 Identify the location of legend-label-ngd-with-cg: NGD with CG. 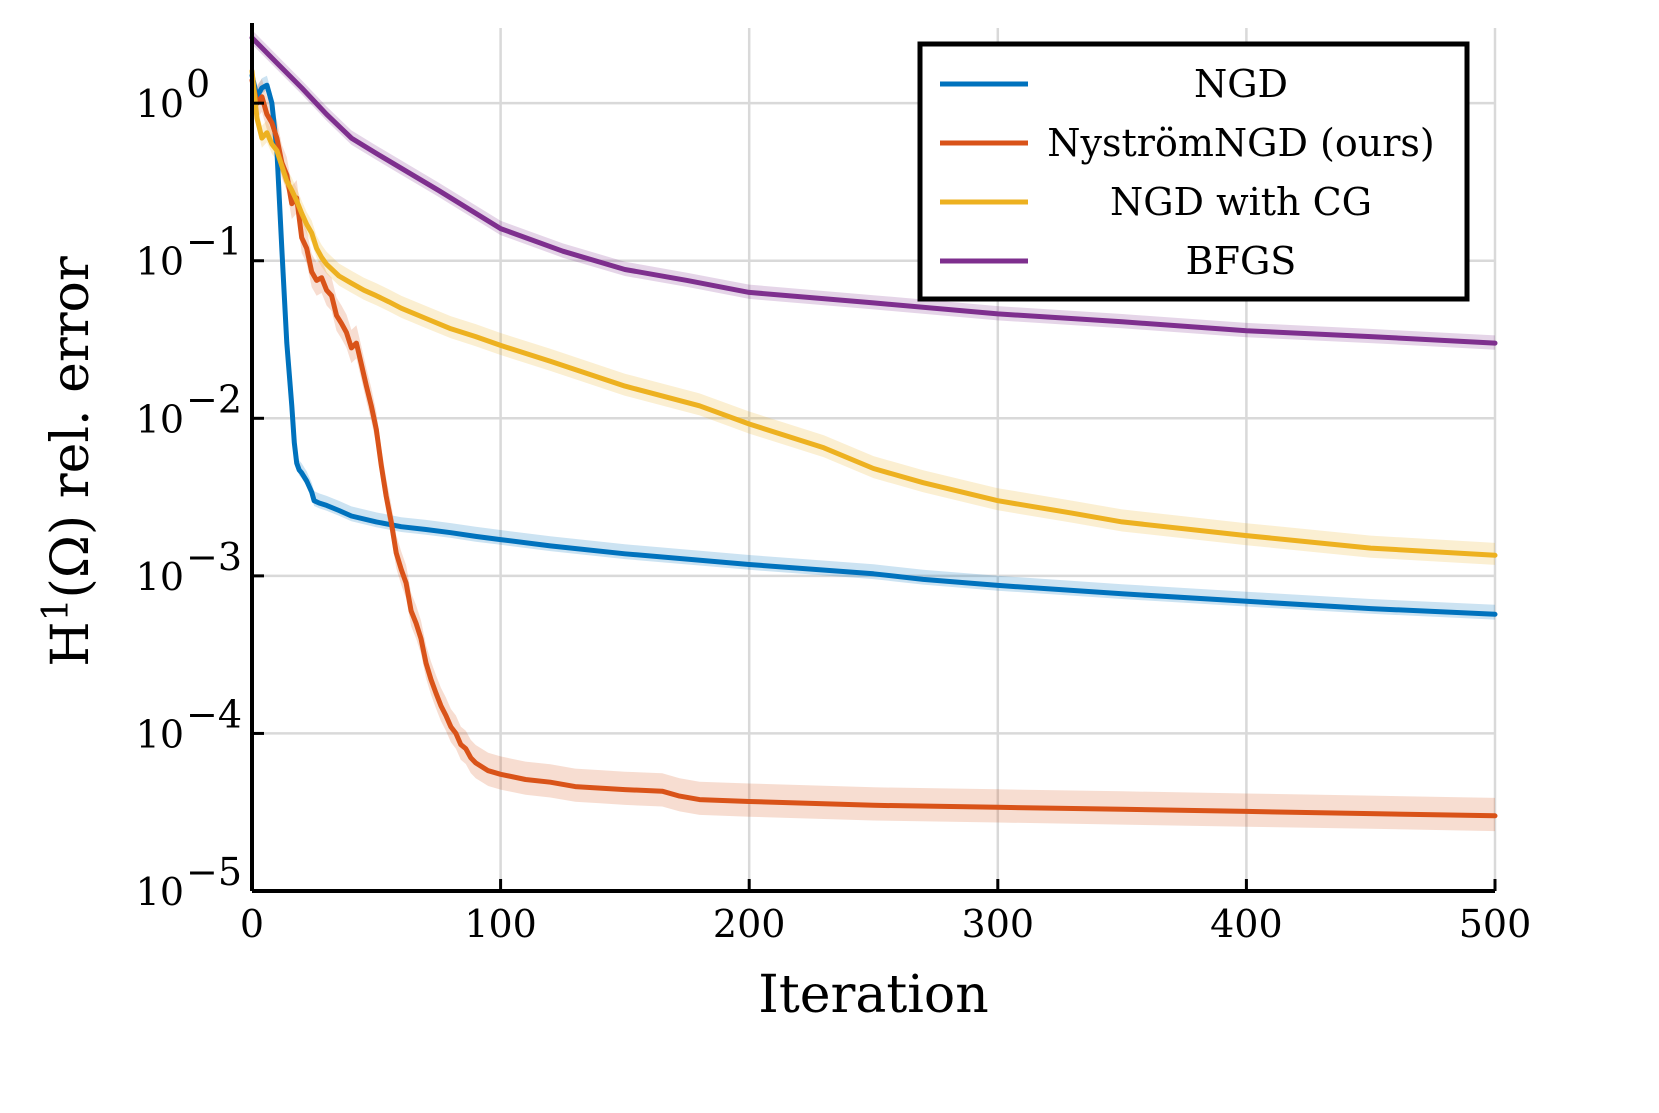
(1241, 202).